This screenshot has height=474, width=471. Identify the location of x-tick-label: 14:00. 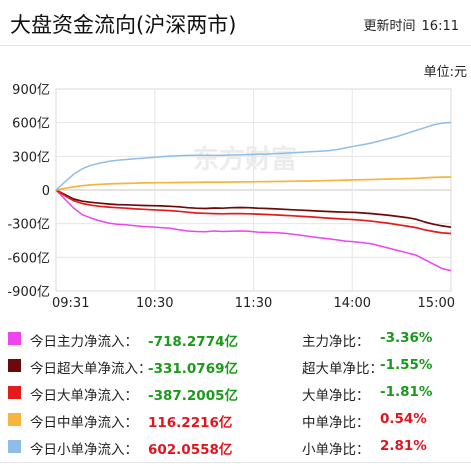
(352, 303).